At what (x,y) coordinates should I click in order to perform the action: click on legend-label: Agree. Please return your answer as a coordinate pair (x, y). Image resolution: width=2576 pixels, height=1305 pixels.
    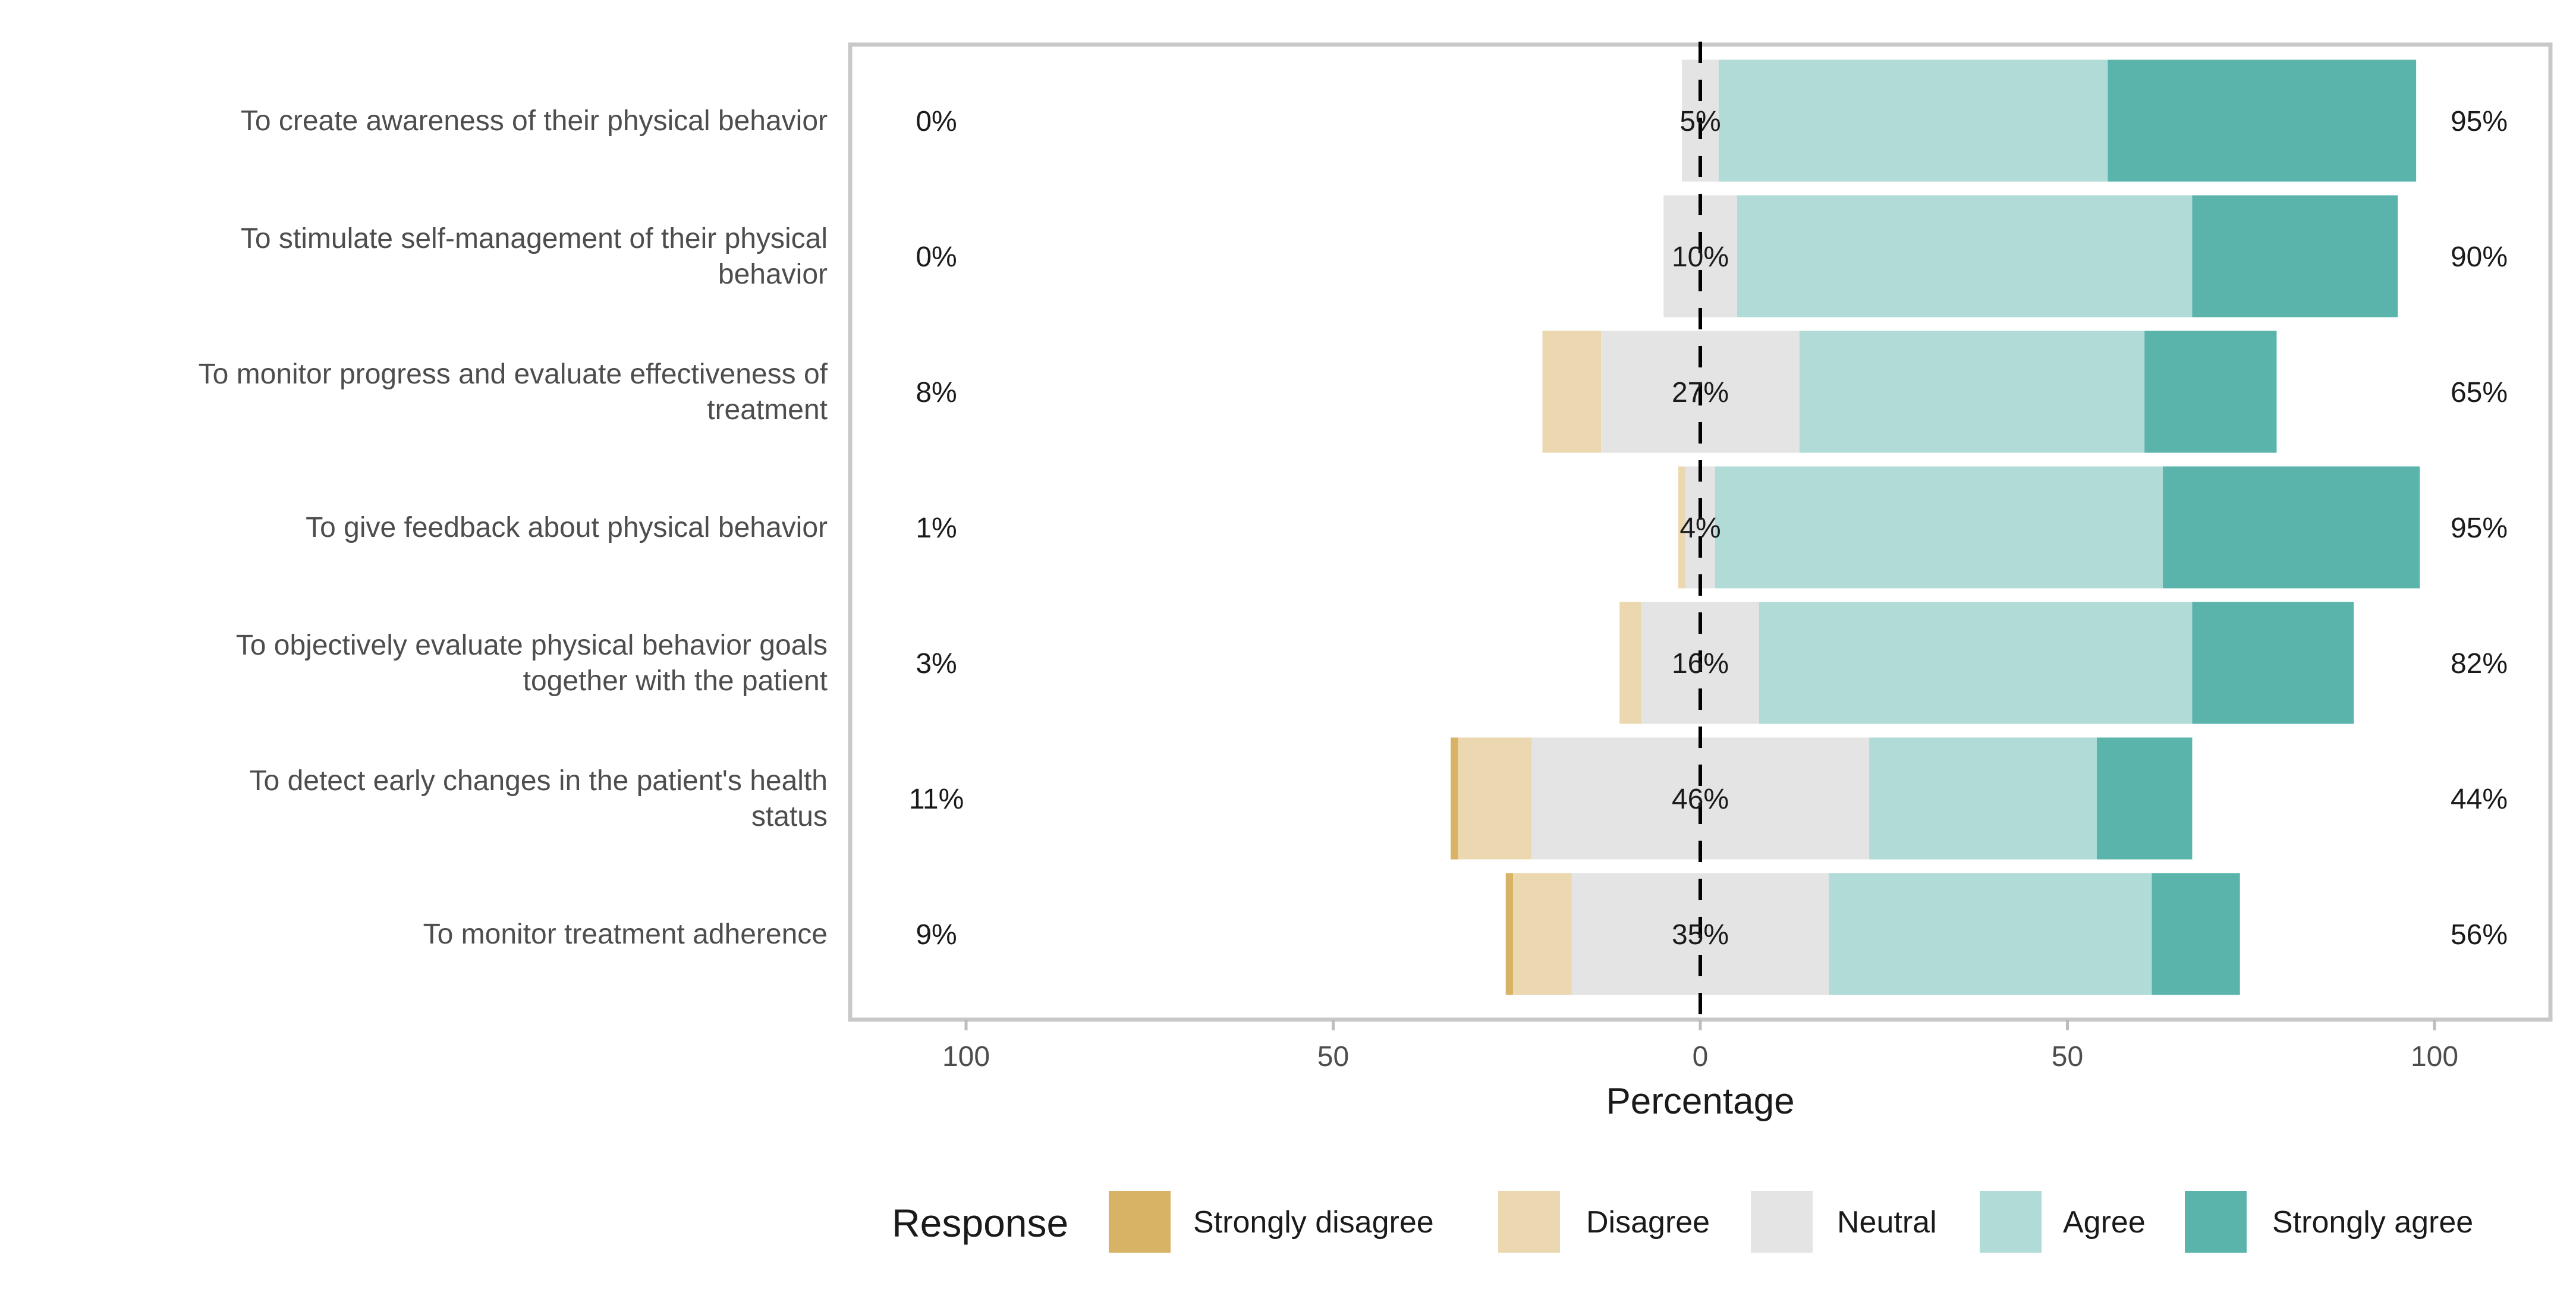
    Looking at the image, I should click on (2104, 1222).